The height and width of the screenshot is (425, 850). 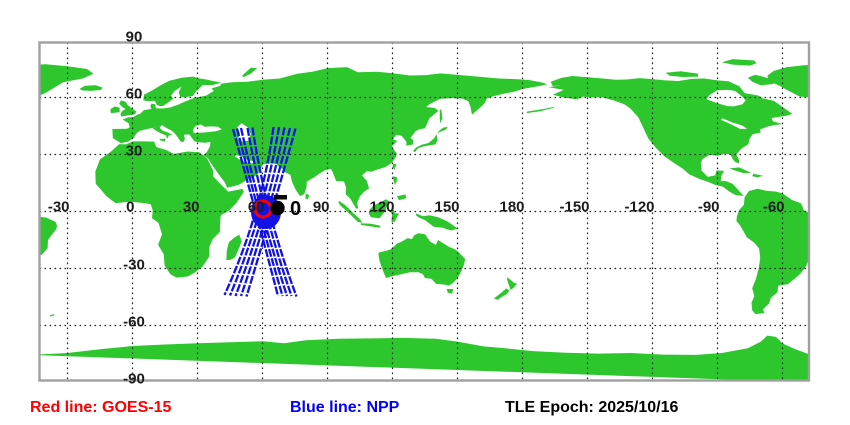 What do you see at coordinates (280, 197) in the screenshot?
I see `epoch-marker-bar` at bounding box center [280, 197].